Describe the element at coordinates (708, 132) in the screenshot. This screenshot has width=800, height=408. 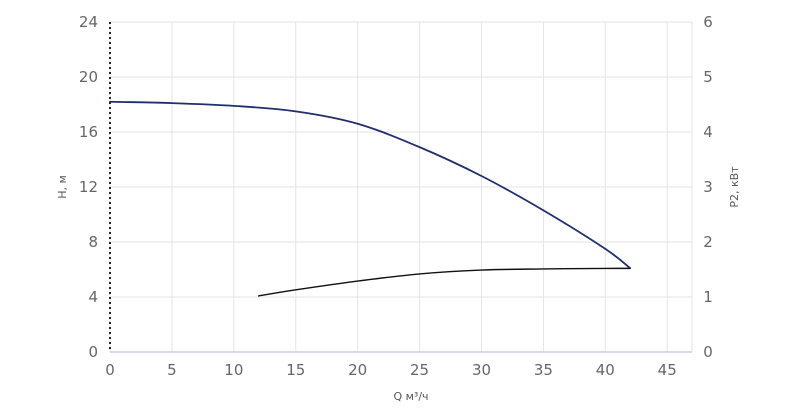
I see `y-right-tick-label: 4` at that location.